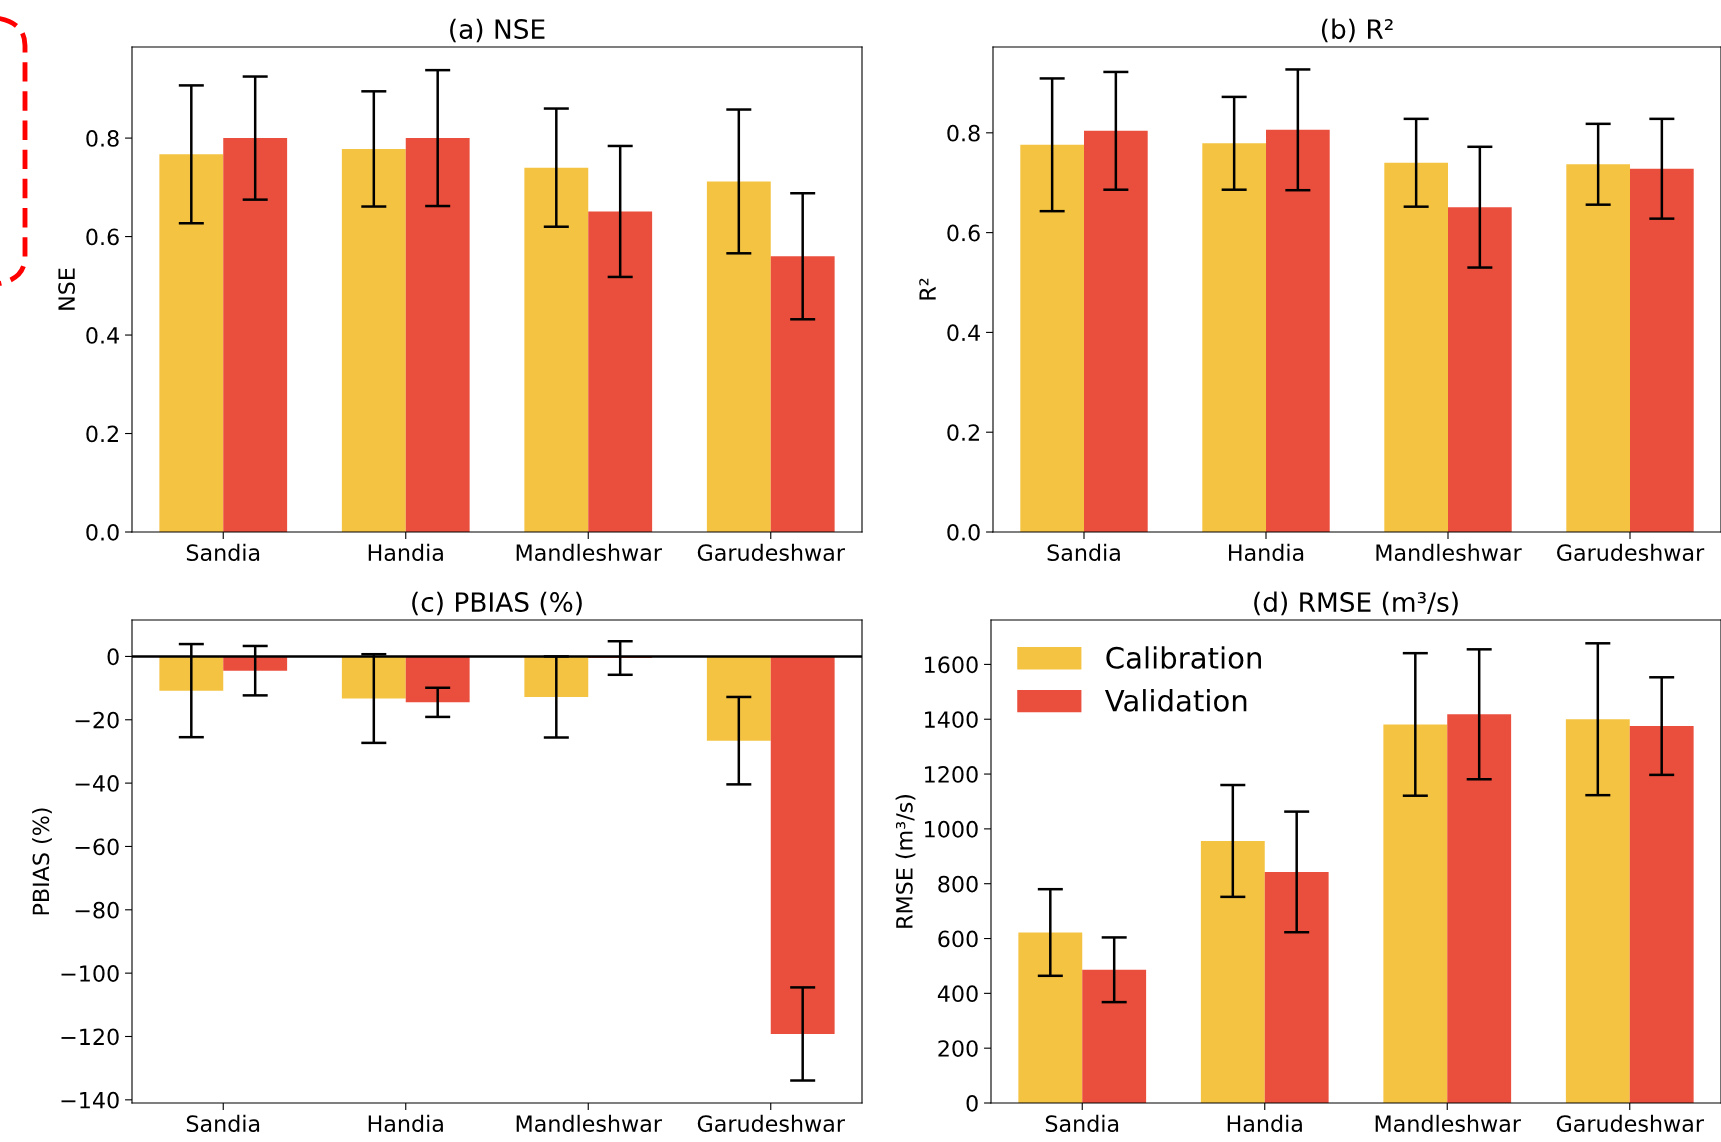 The image size is (1721, 1142). I want to click on y-tick-label: −100, so click(90, 973).